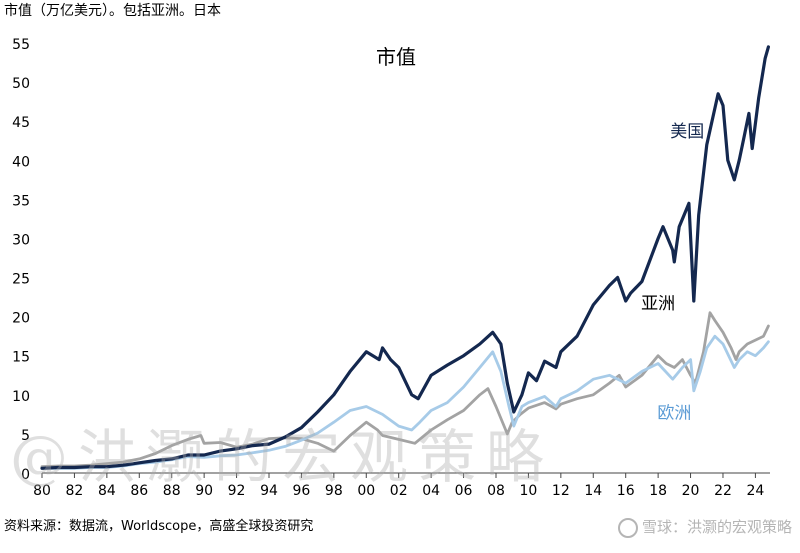  Describe the element at coordinates (21, 162) in the screenshot. I see `y-tick-label: 40` at that location.